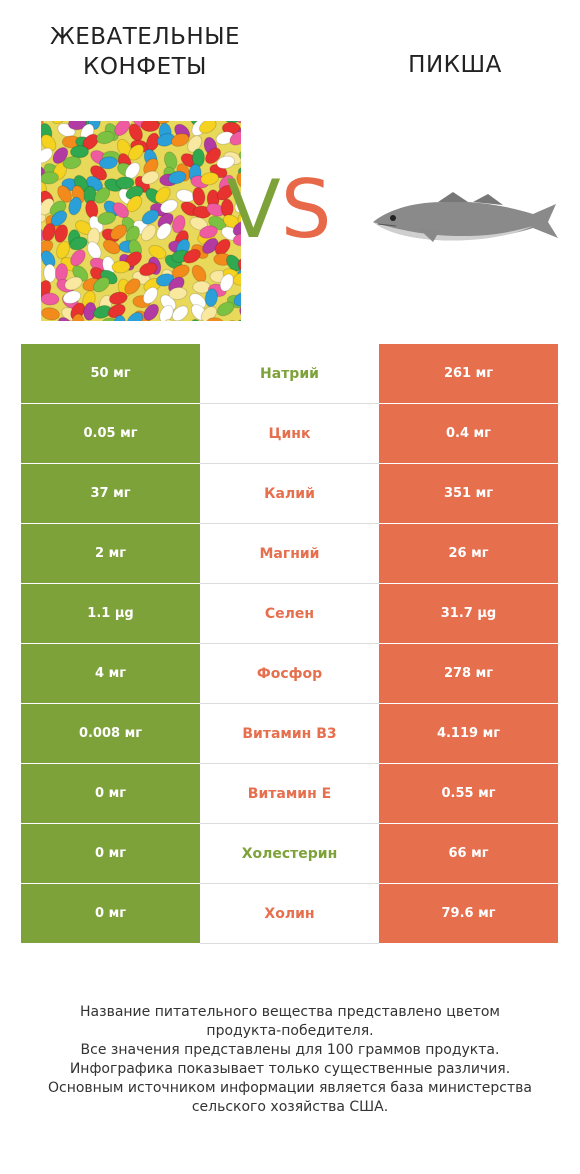 This screenshot has width=580, height=1174. What do you see at coordinates (290, 1107) in the screenshot?
I see `footer-line: сельского хозяйства США.` at bounding box center [290, 1107].